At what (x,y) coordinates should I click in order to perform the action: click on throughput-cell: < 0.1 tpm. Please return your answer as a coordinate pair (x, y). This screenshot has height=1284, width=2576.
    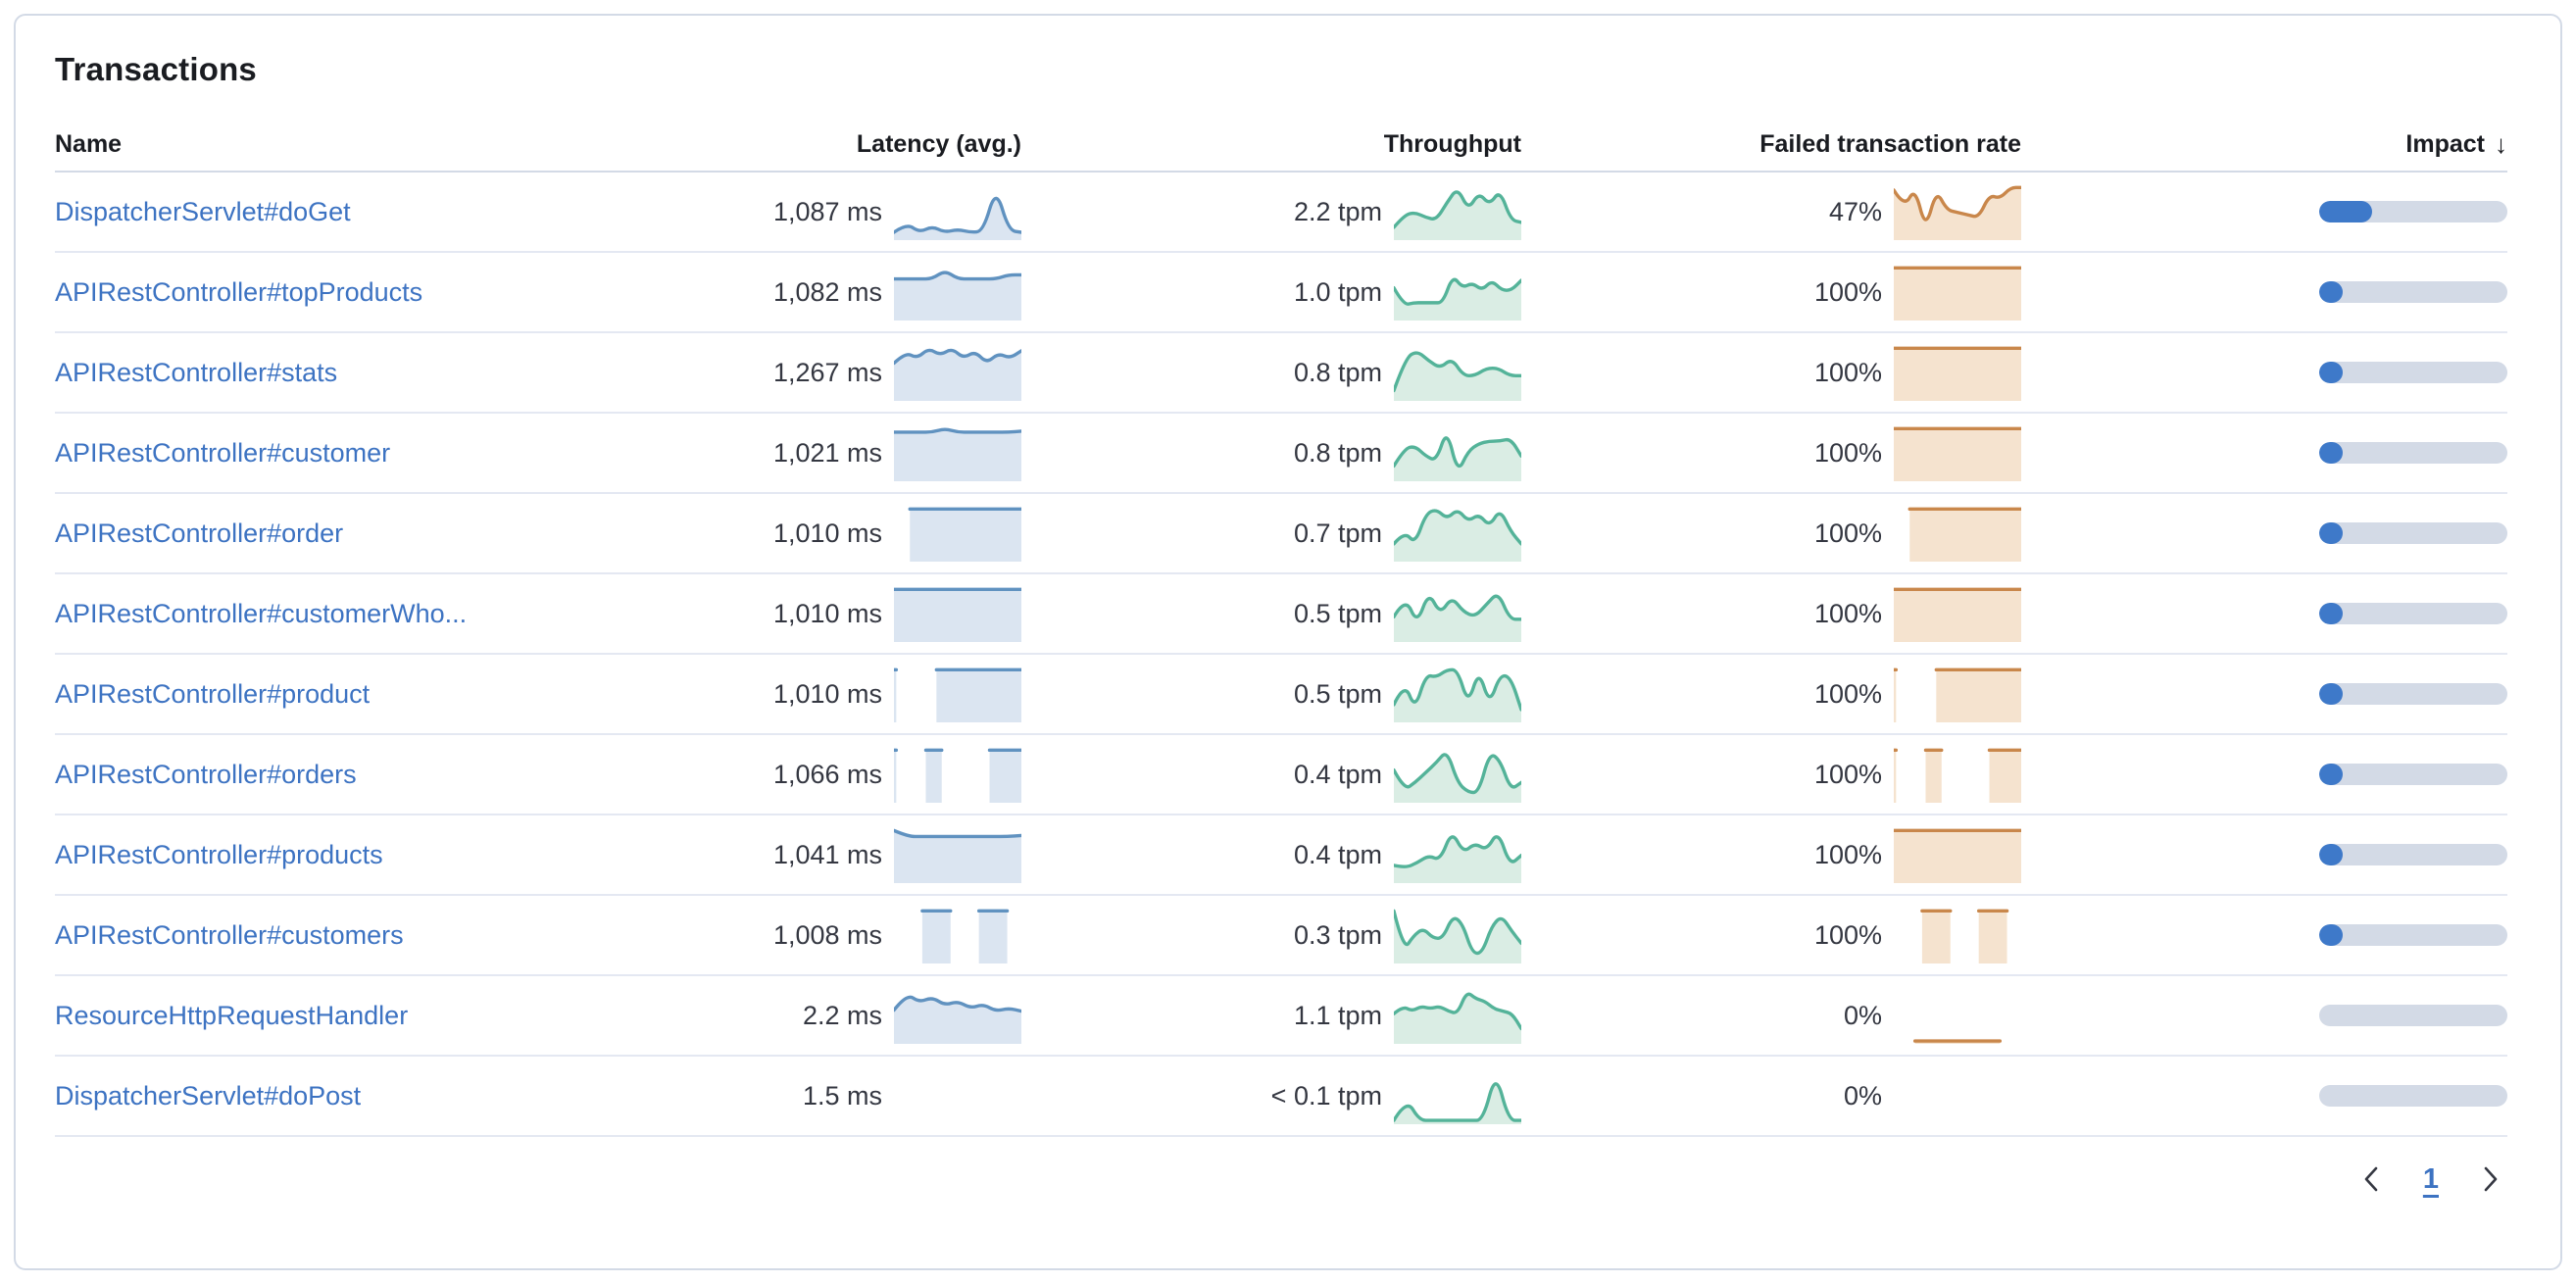
    Looking at the image, I should click on (1271, 1096).